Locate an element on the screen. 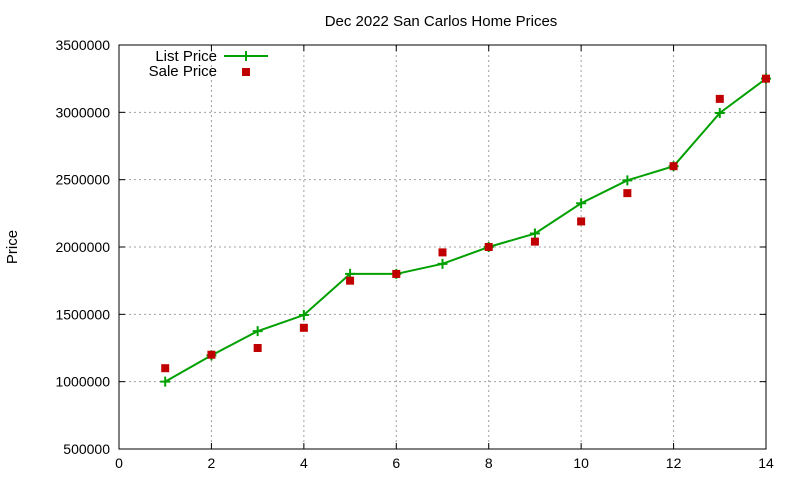  legend-marker-list-price is located at coordinates (246, 56).